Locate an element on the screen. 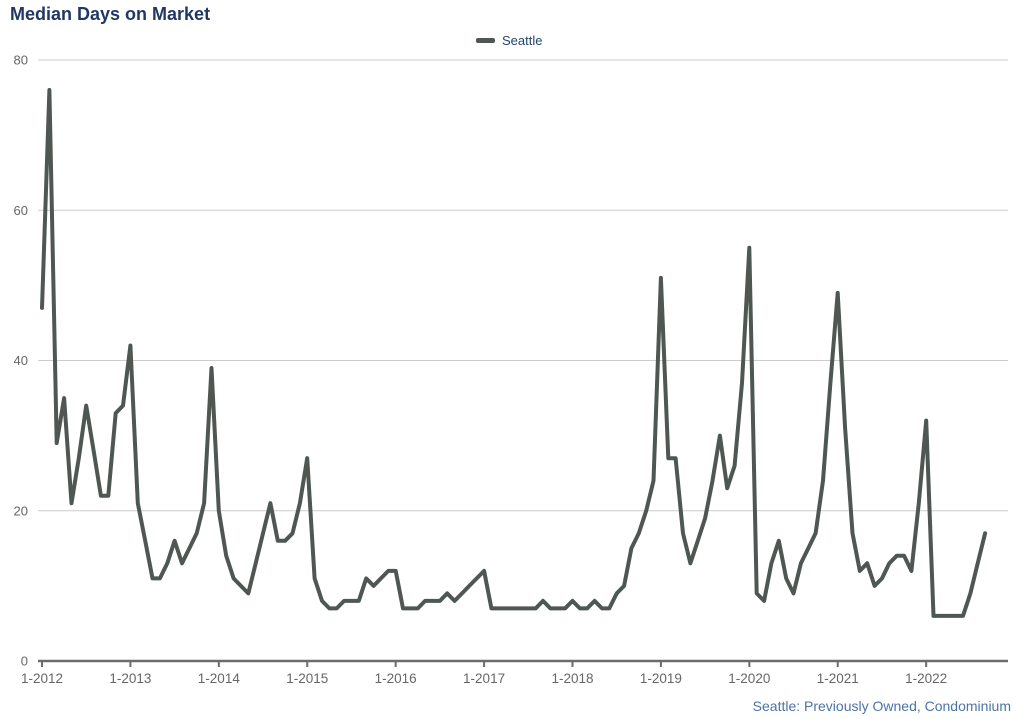 Image resolution: width=1024 pixels, height=719 pixels. x-axis-tick-label: 1-2016 is located at coordinates (396, 678).